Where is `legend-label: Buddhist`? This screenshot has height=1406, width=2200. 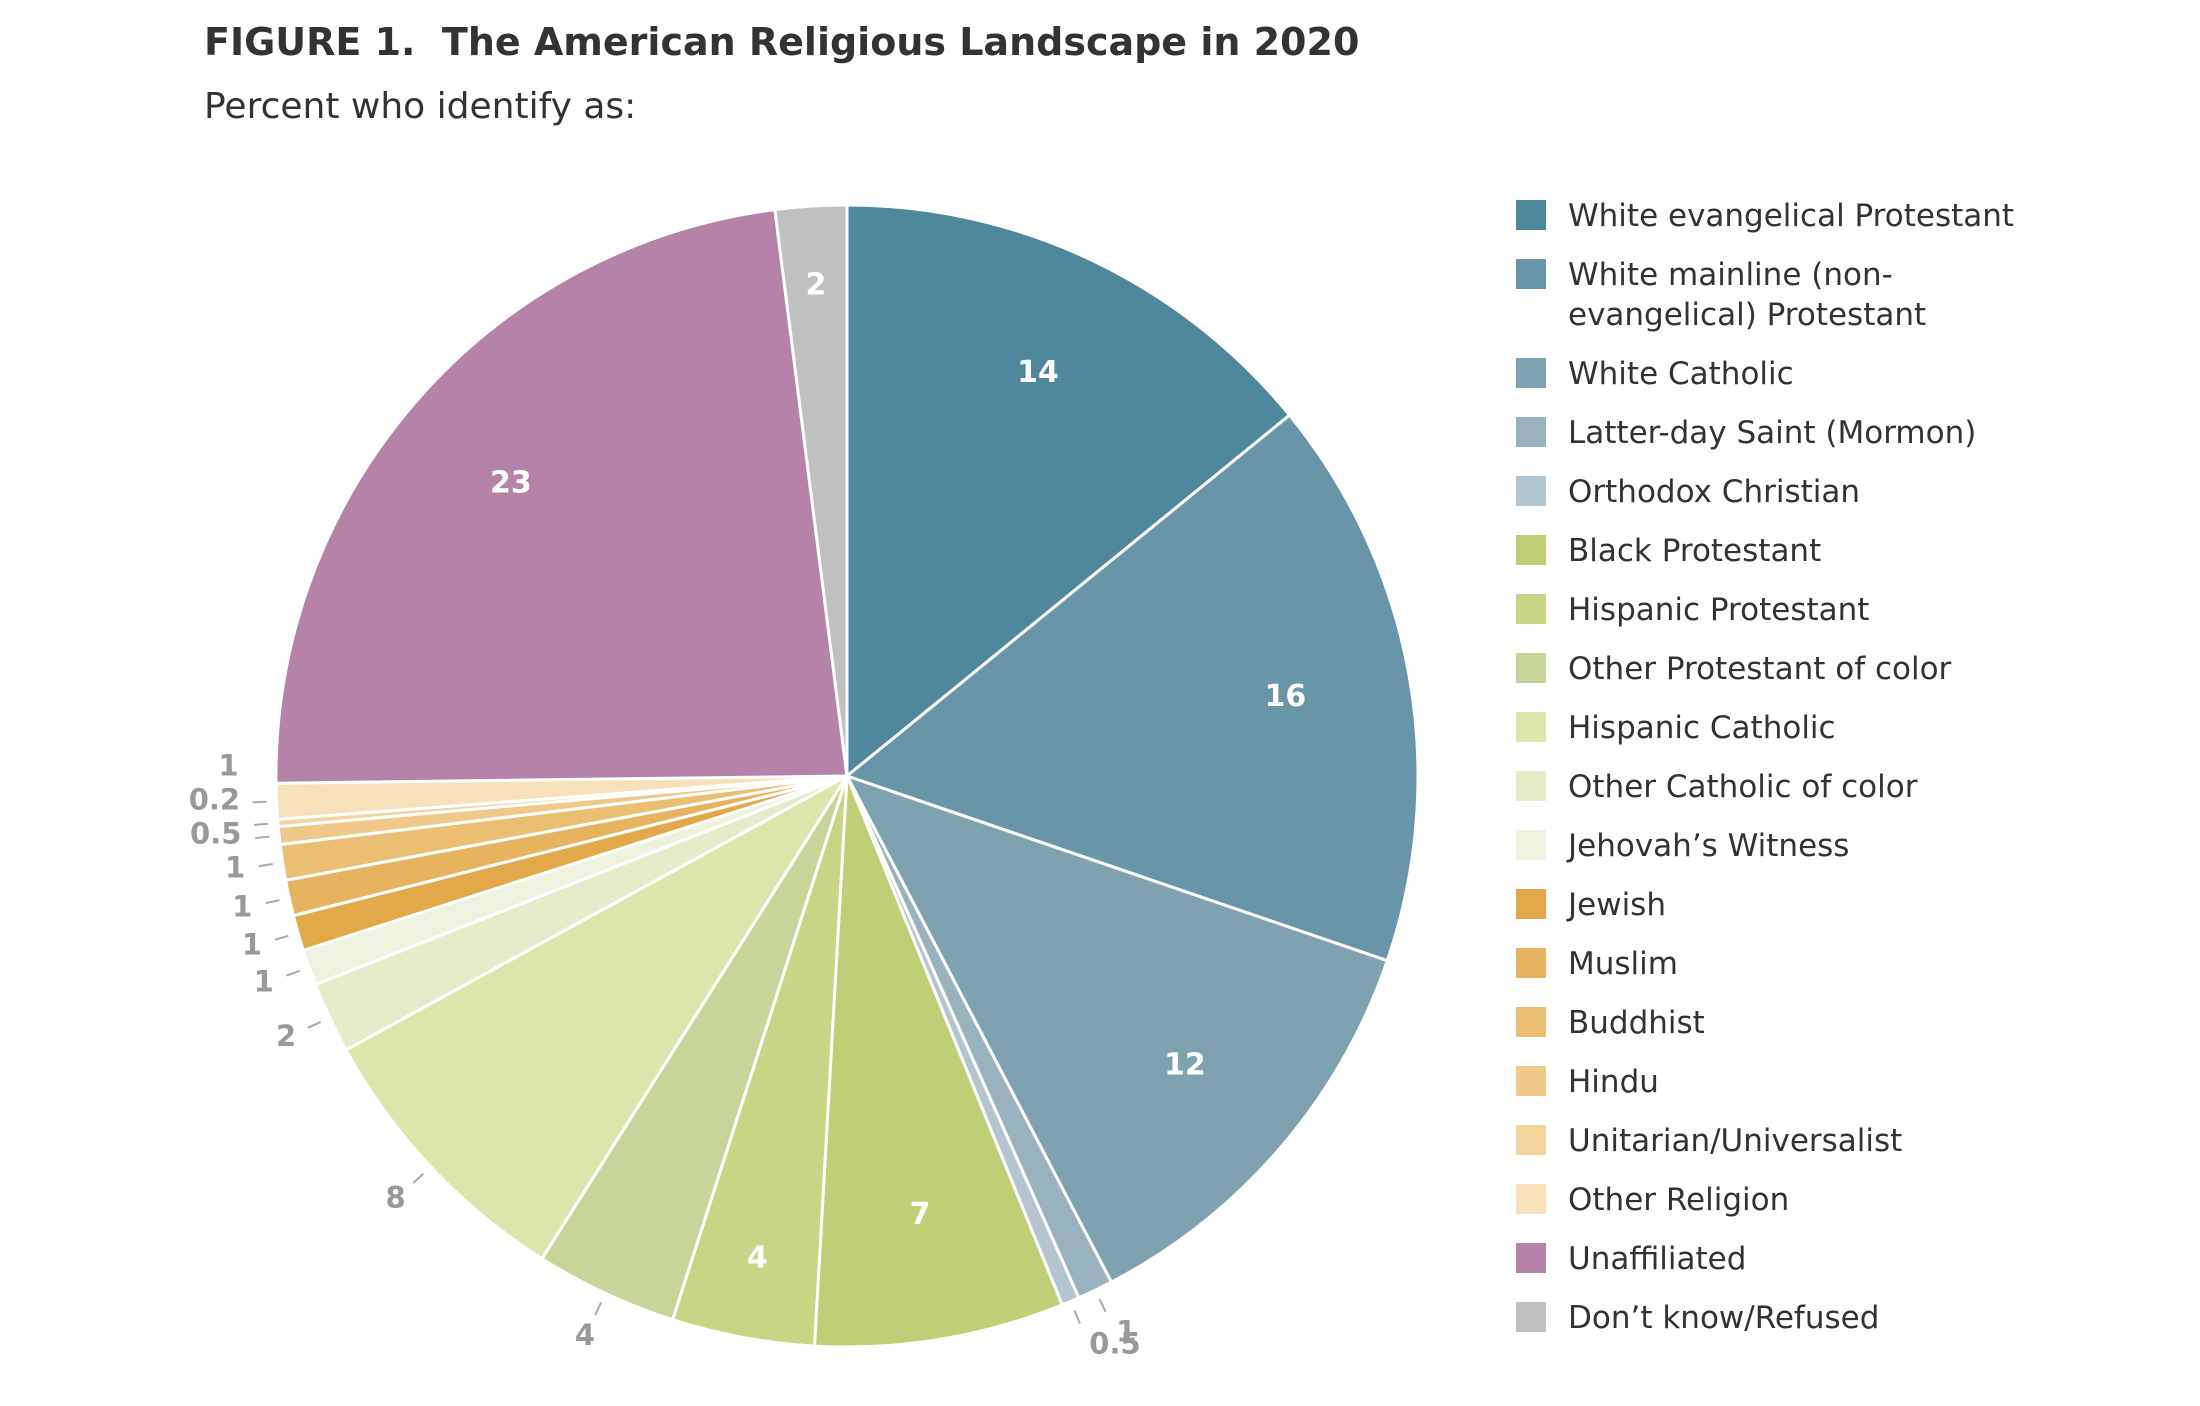
legend-label: Buddhist is located at coordinates (1636, 1023).